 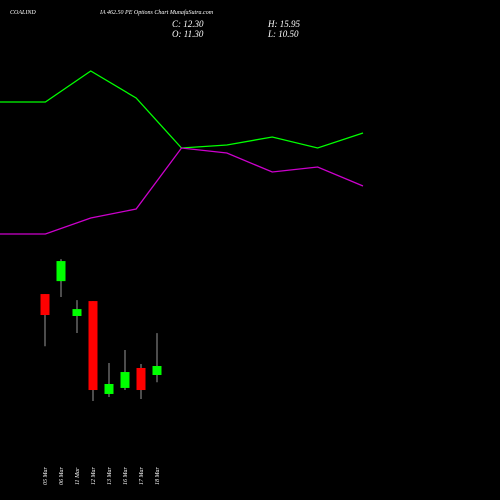 I want to click on ohlc-close: C: 12.30, so click(x=188, y=24).